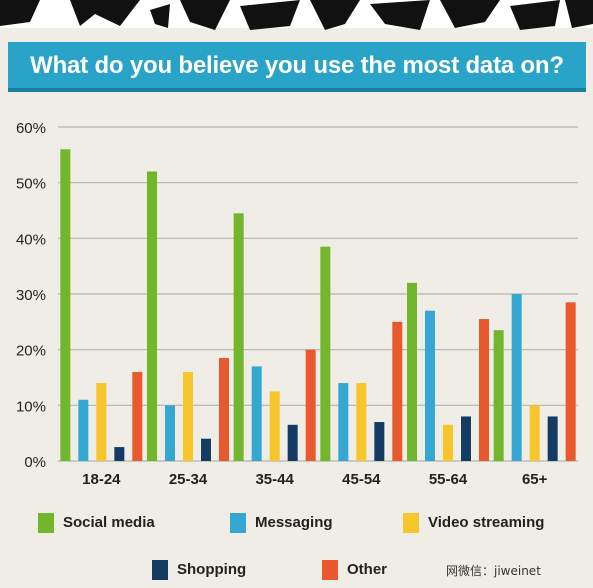  Describe the element at coordinates (296, 15) in the screenshot. I see `top-decorative-banner` at that location.